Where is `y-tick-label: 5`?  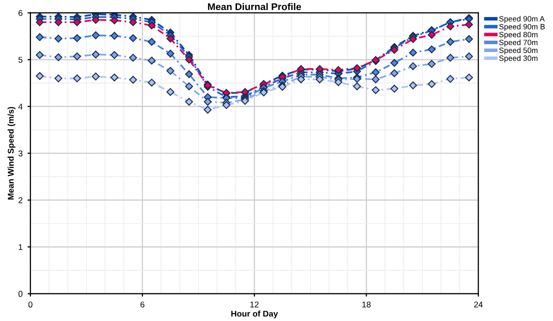 y-tick-label: 5 is located at coordinates (20, 59).